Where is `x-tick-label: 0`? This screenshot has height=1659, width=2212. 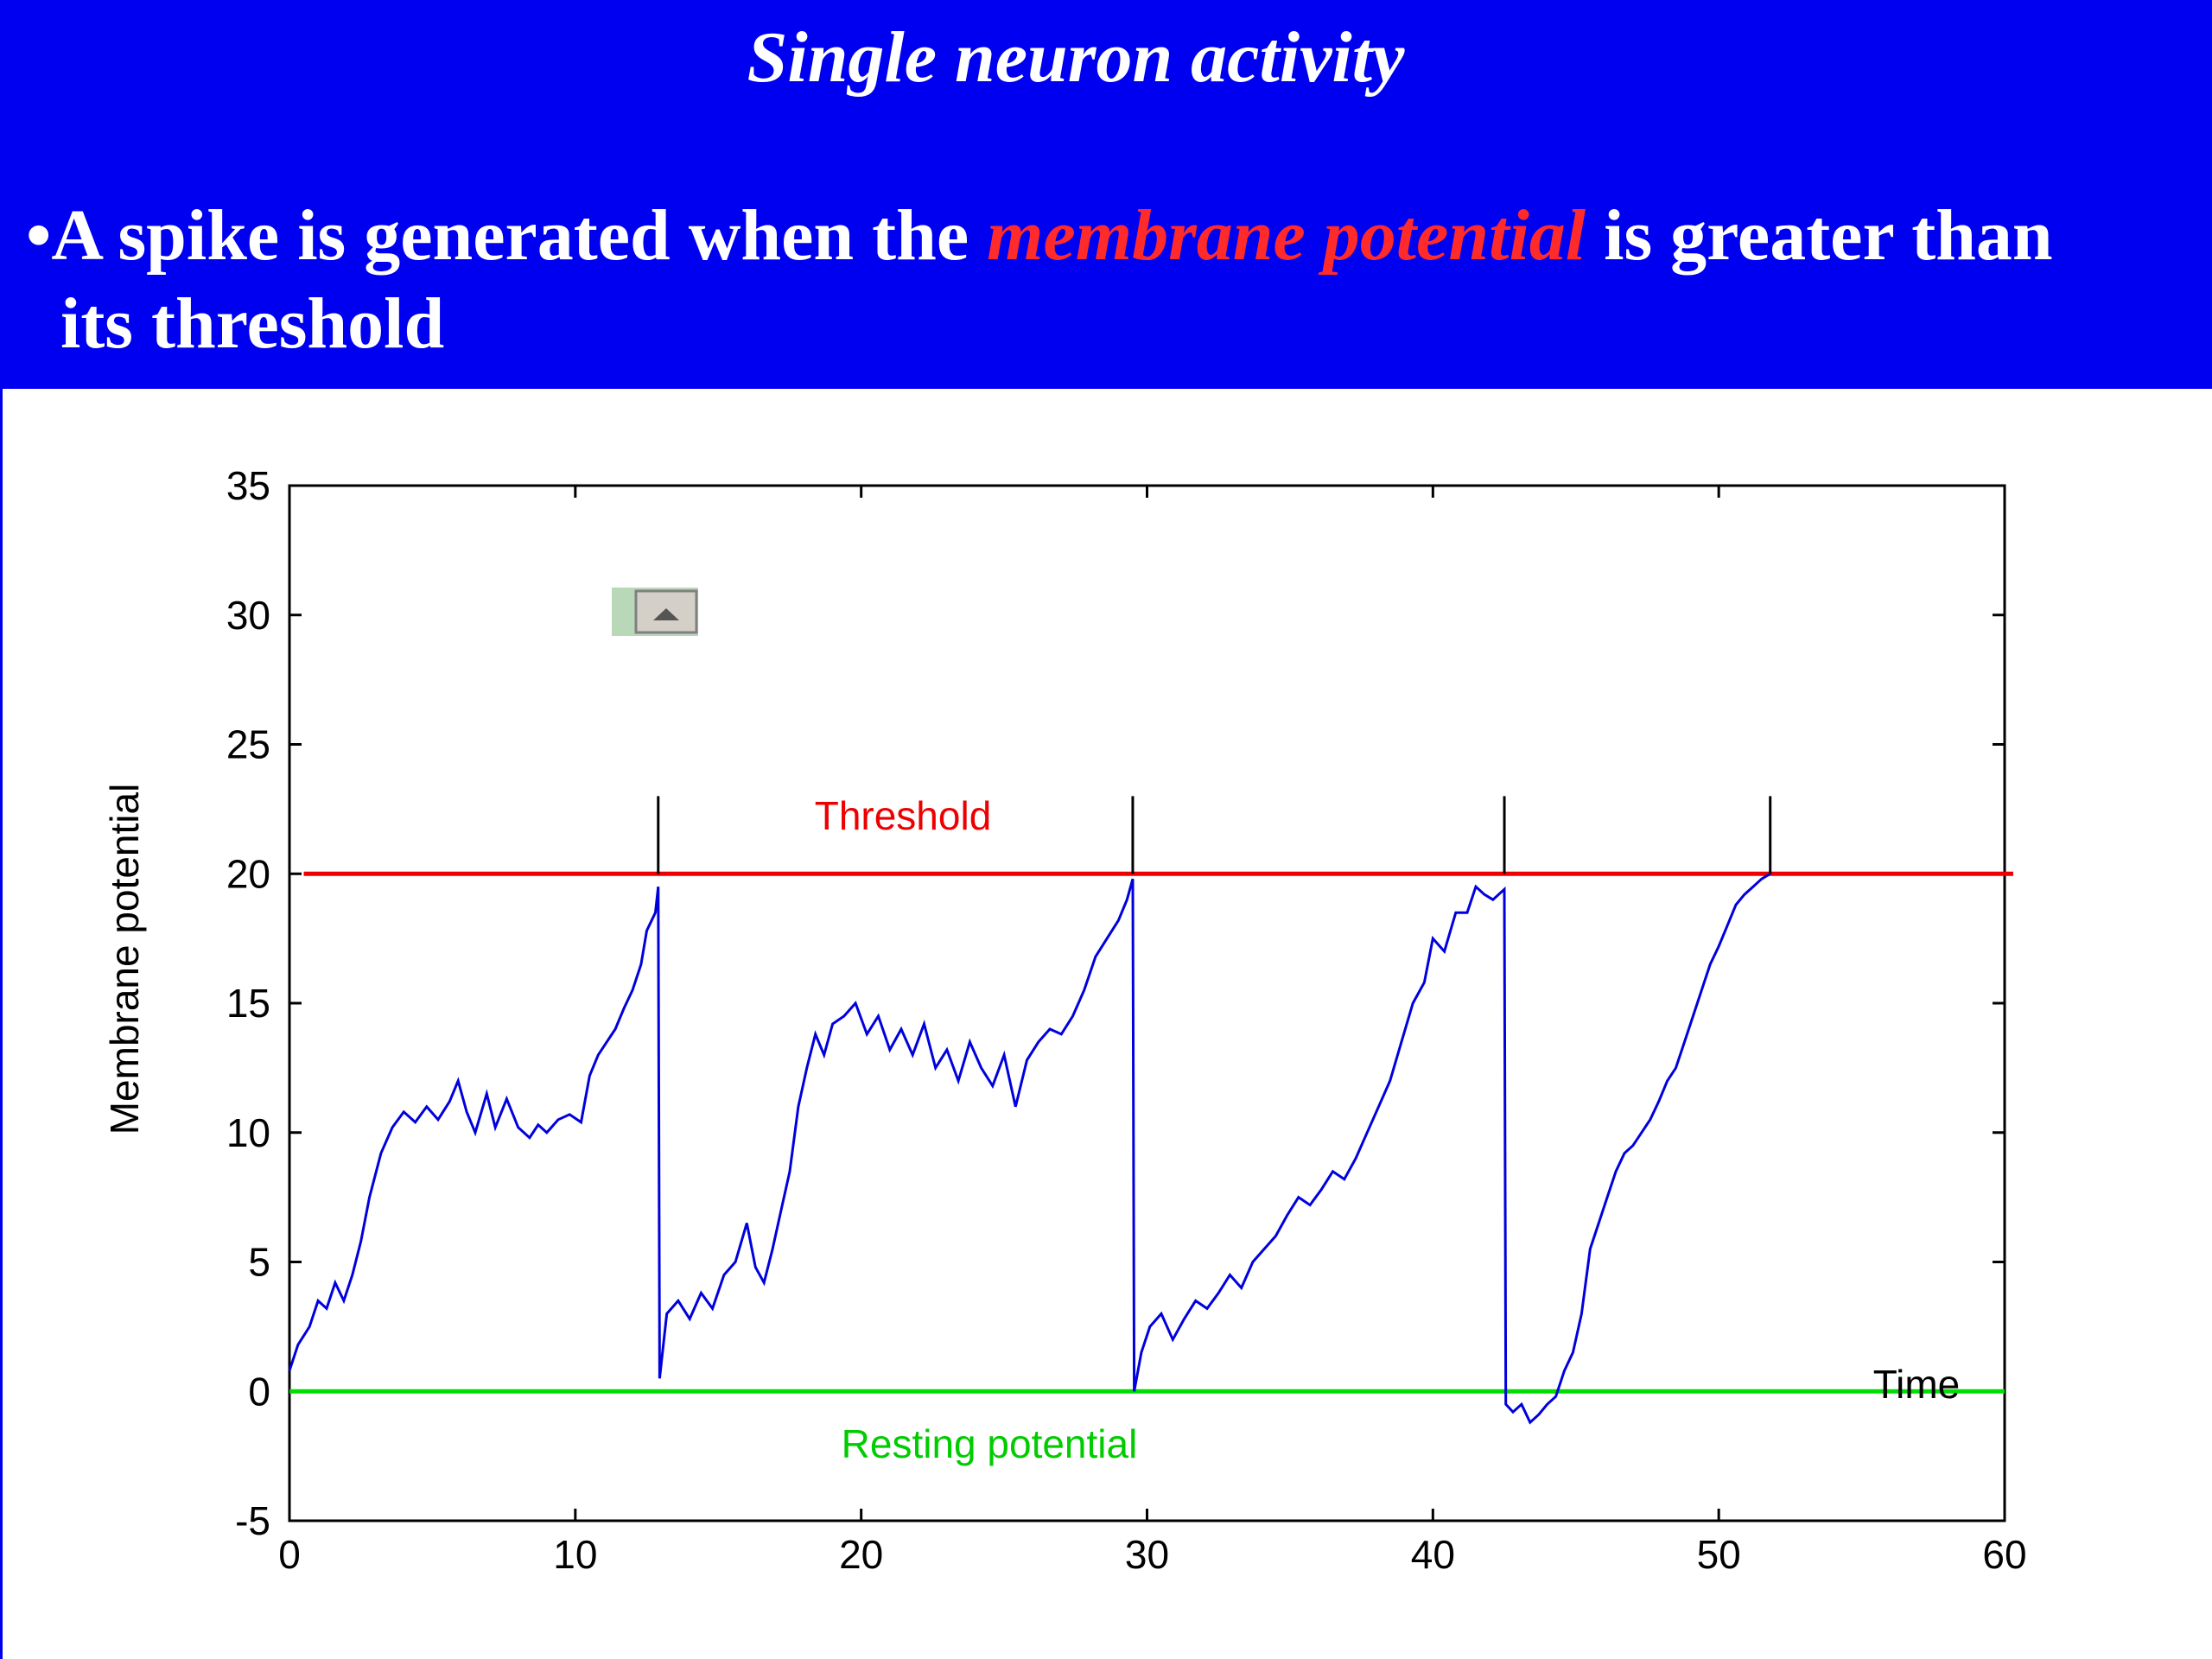 x-tick-label: 0 is located at coordinates (289, 1554).